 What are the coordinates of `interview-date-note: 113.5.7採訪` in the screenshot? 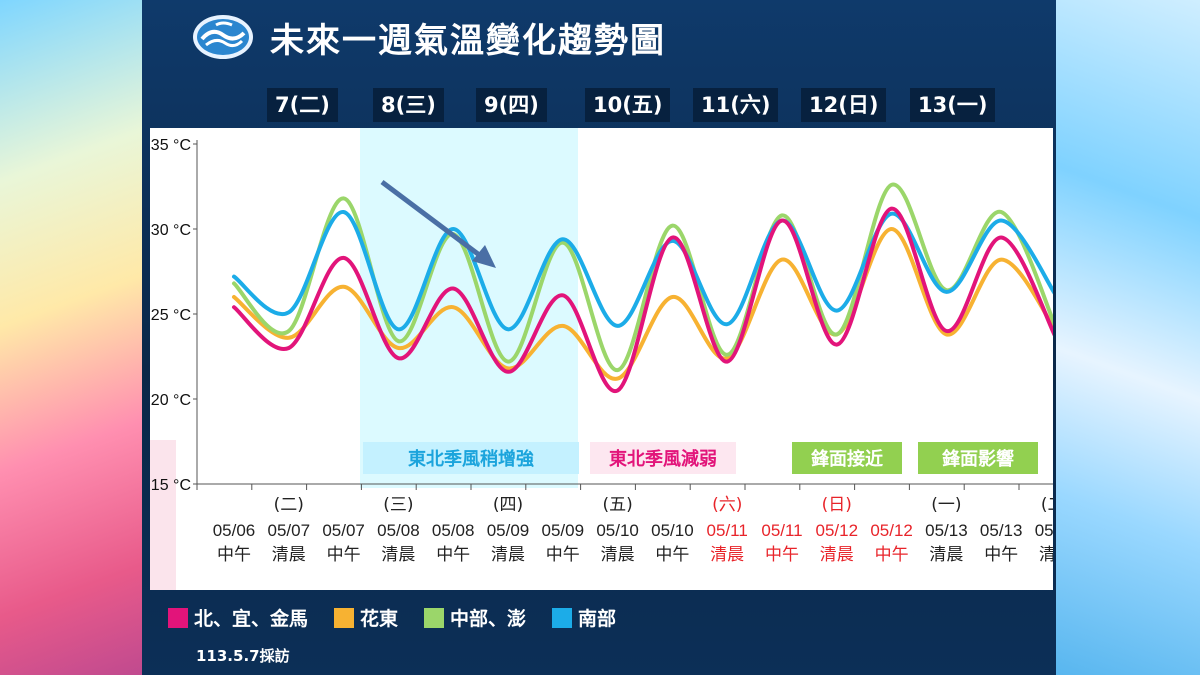 It's located at (243, 656).